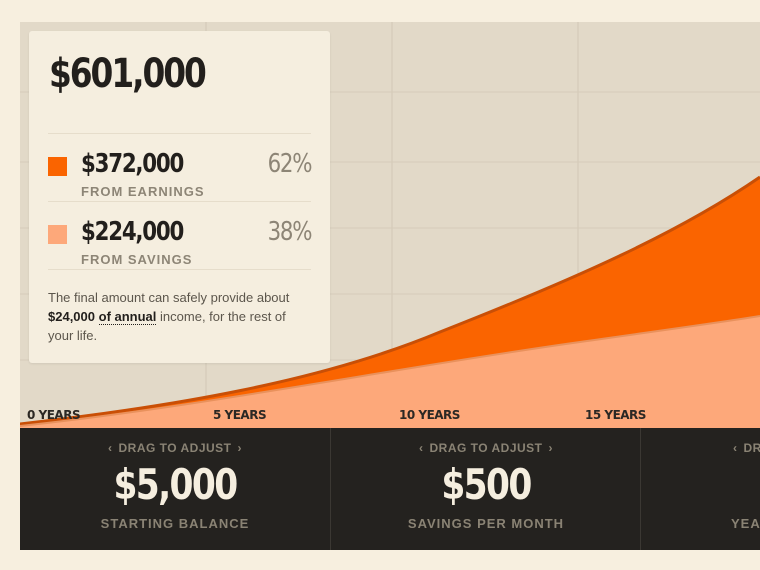 The height and width of the screenshot is (570, 760). I want to click on earnings-row: $372,000 FROM EARNINGS 62%, so click(180, 171).